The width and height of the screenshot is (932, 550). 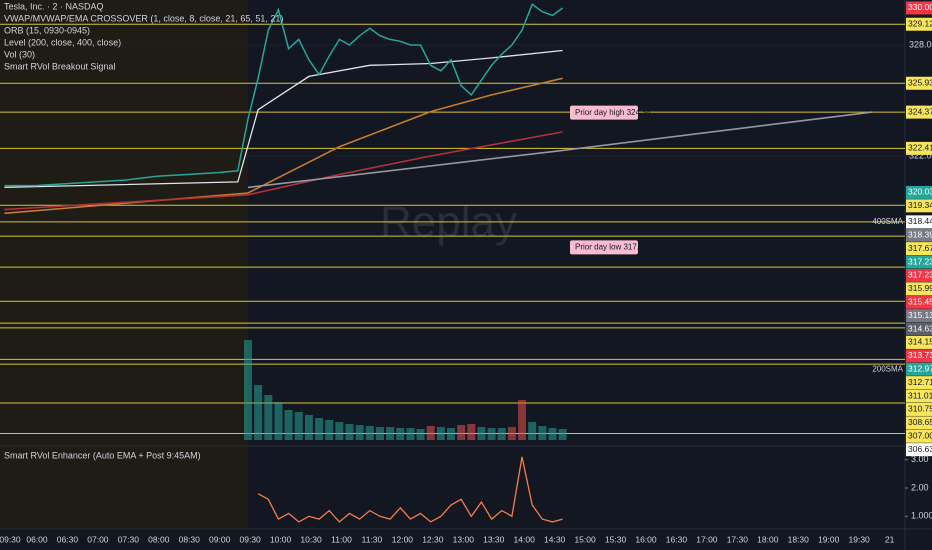 What do you see at coordinates (646, 539) in the screenshot?
I see `x-tick-label: 16:00` at bounding box center [646, 539].